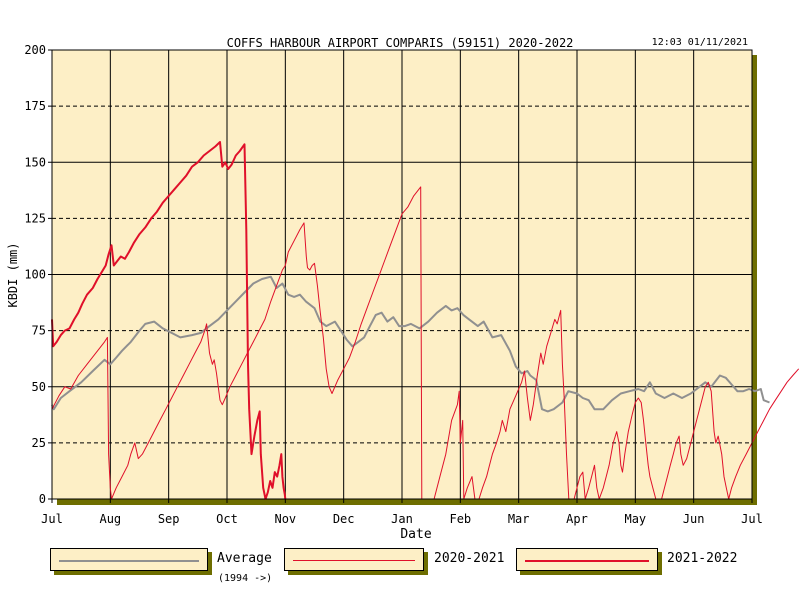 The image size is (800, 600). Describe the element at coordinates (35, 218) in the screenshot. I see `y-tick-label-125: 125` at that location.